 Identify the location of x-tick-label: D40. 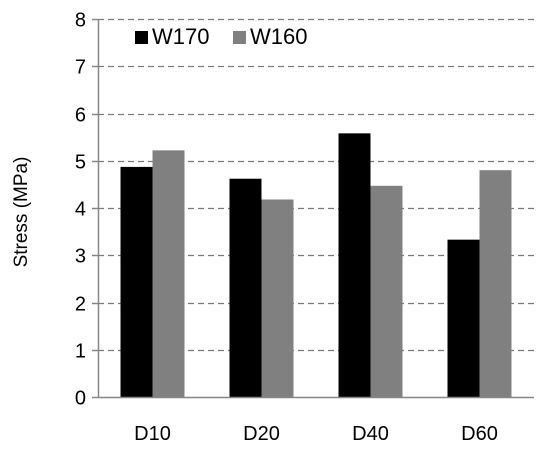
(370, 434).